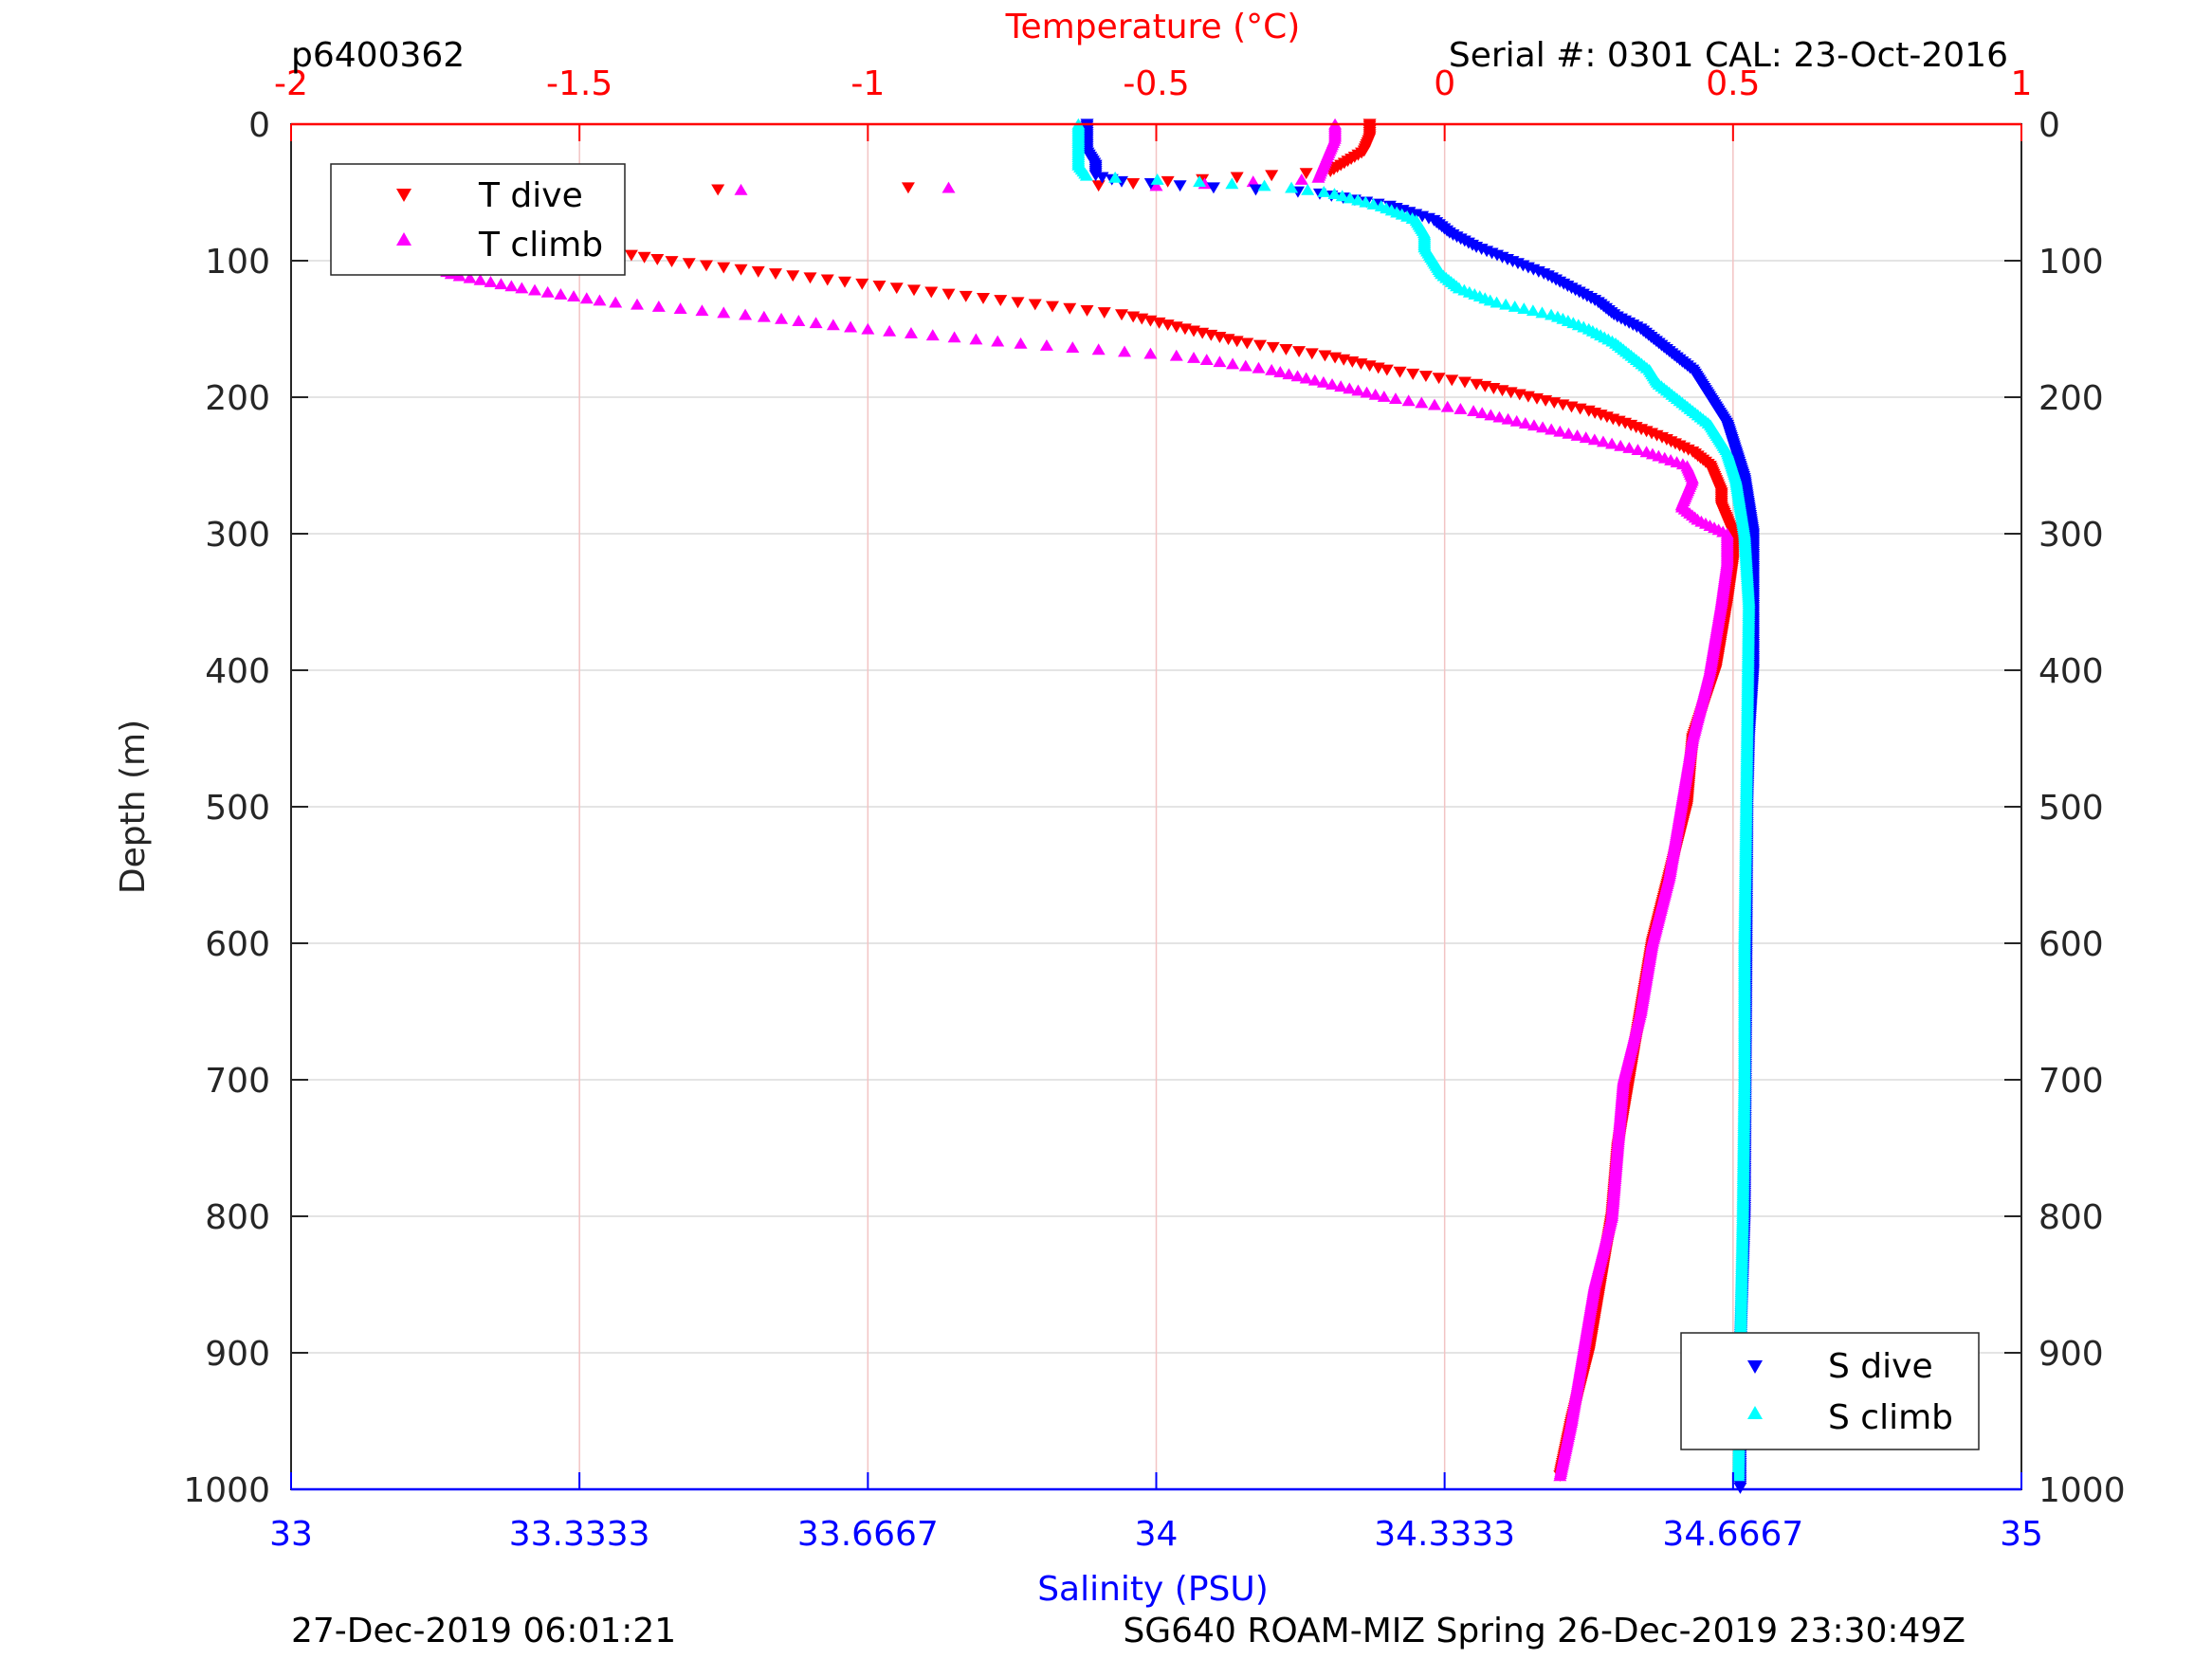 This screenshot has height=1659, width=2212. Describe the element at coordinates (237, 1217) in the screenshot. I see `depth-tick-label-left: 800` at that location.